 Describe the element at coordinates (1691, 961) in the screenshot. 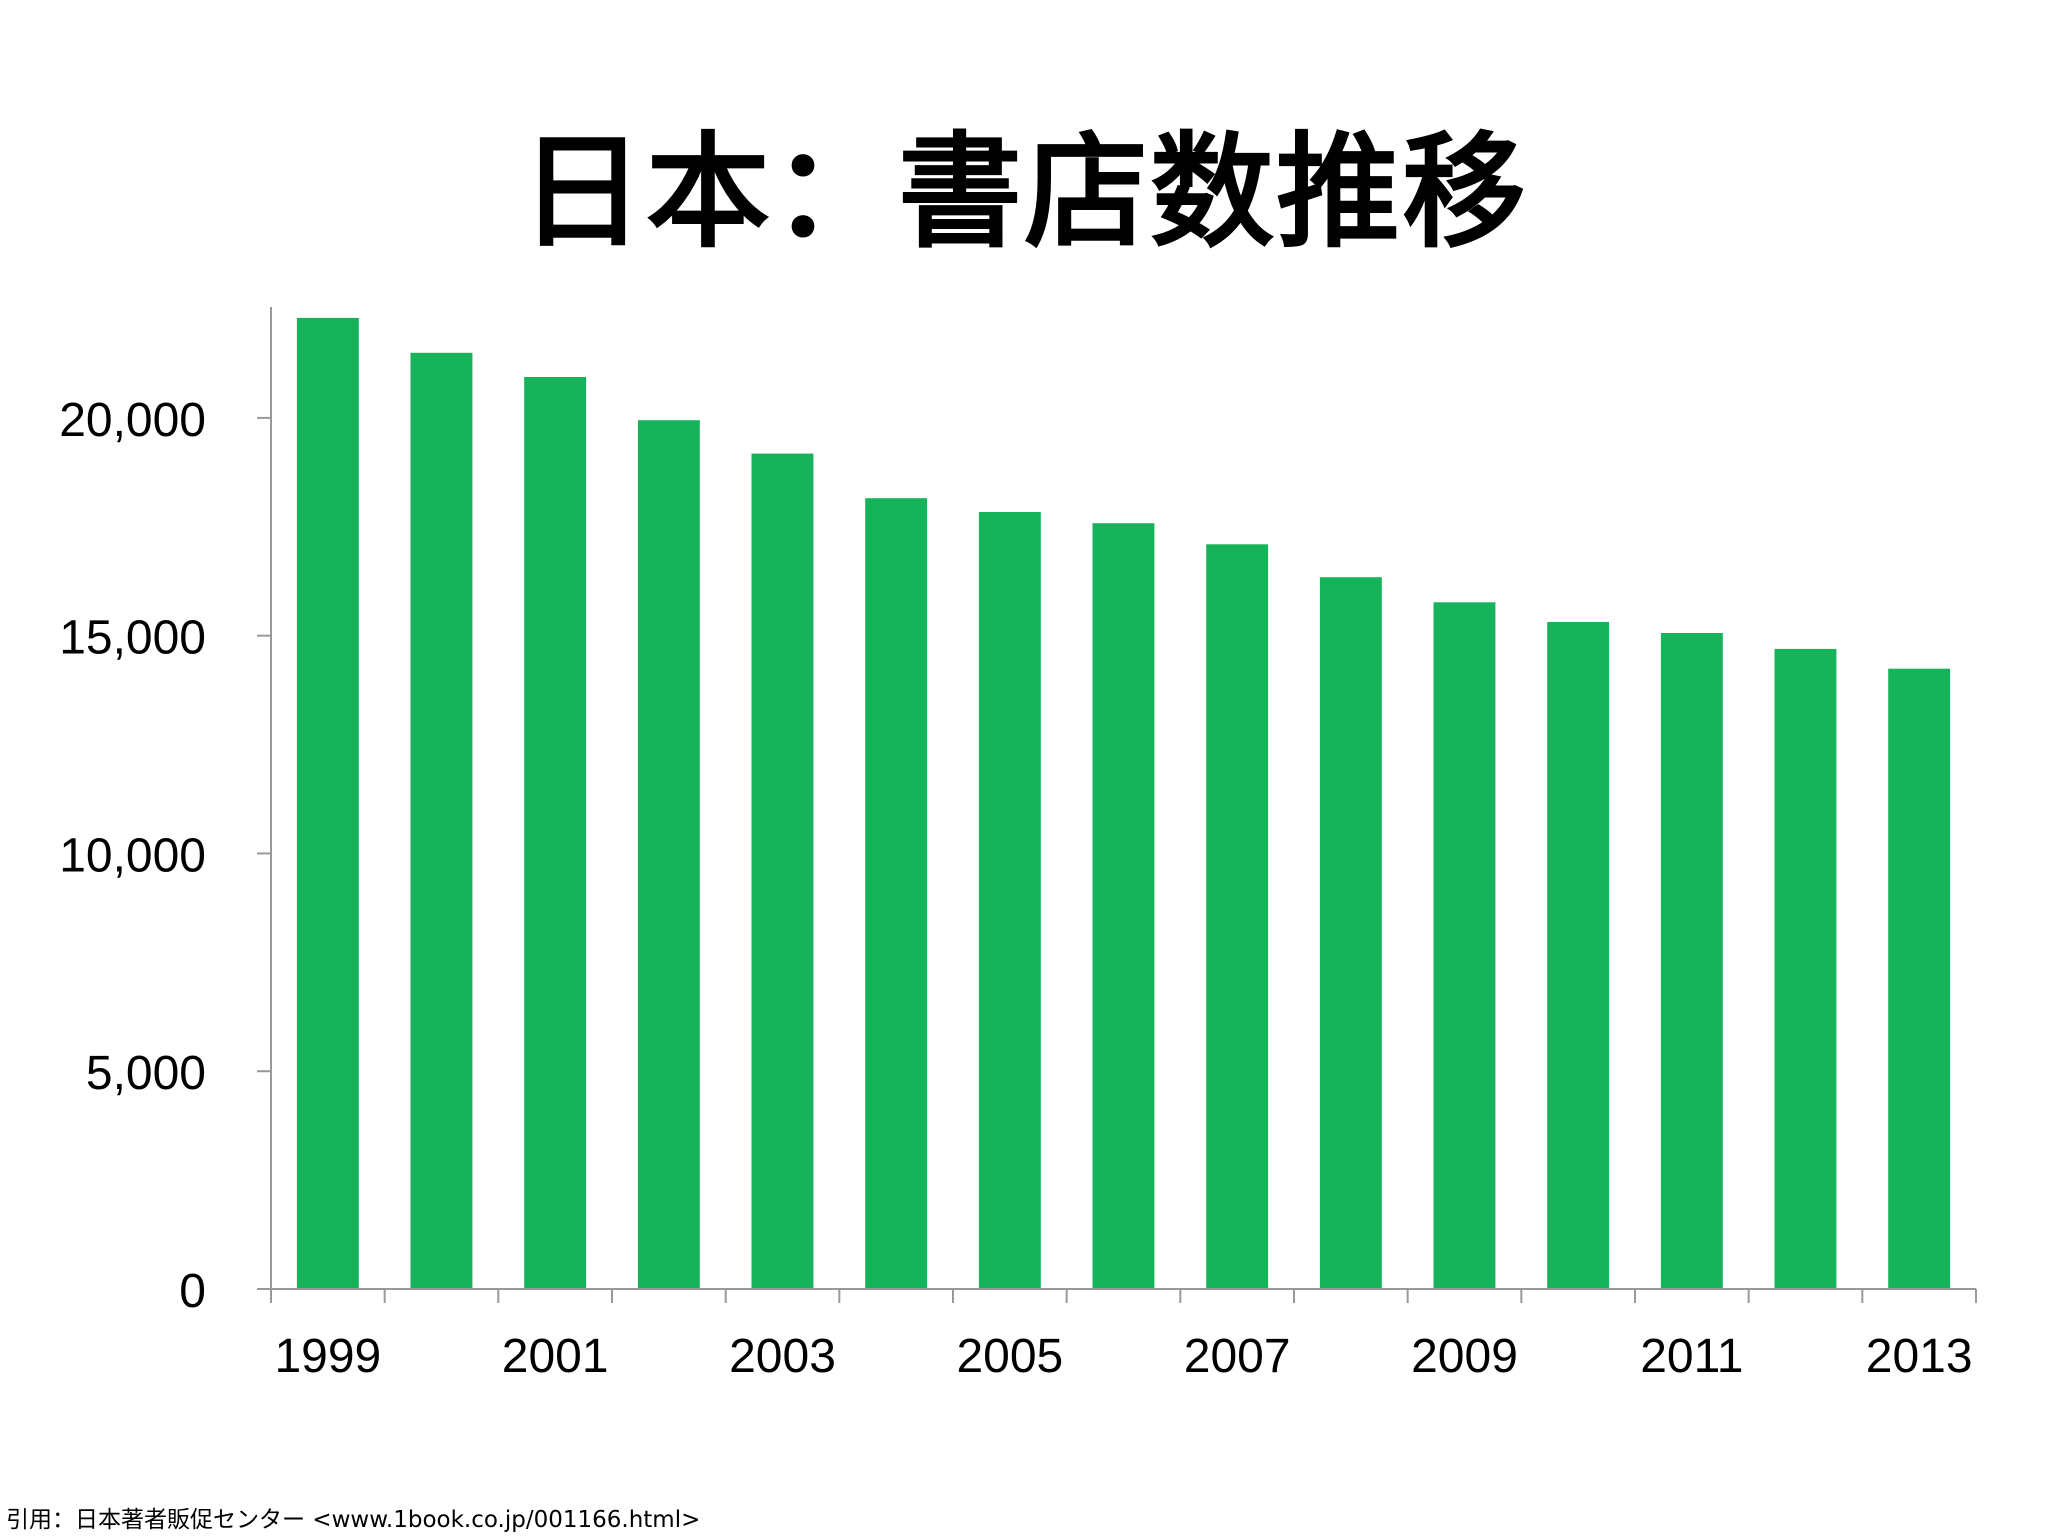

I see `bar-2011` at that location.